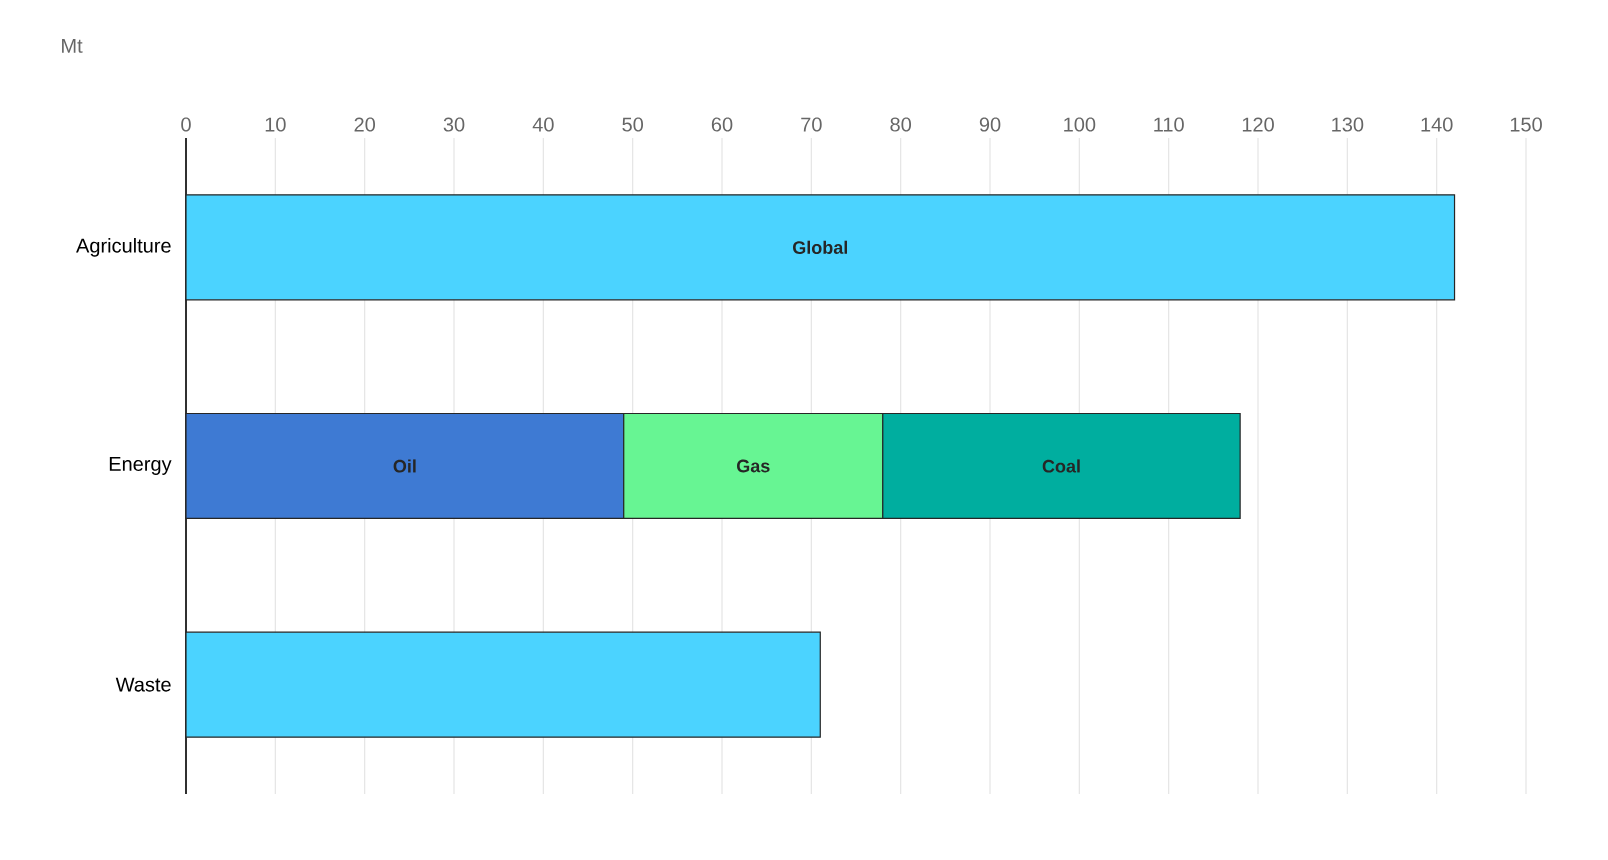 The image size is (1608, 860). I want to click on x-tick-label: 100, so click(1080, 124).